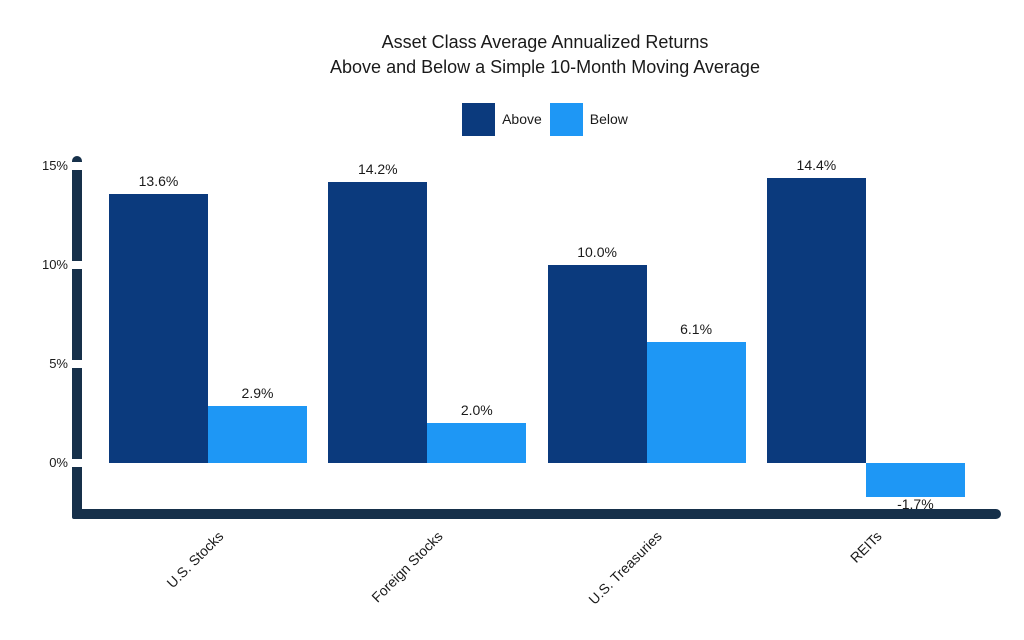 Image resolution: width=1024 pixels, height=640 pixels. What do you see at coordinates (477, 443) in the screenshot?
I see `bar-below-foreign-stocks` at bounding box center [477, 443].